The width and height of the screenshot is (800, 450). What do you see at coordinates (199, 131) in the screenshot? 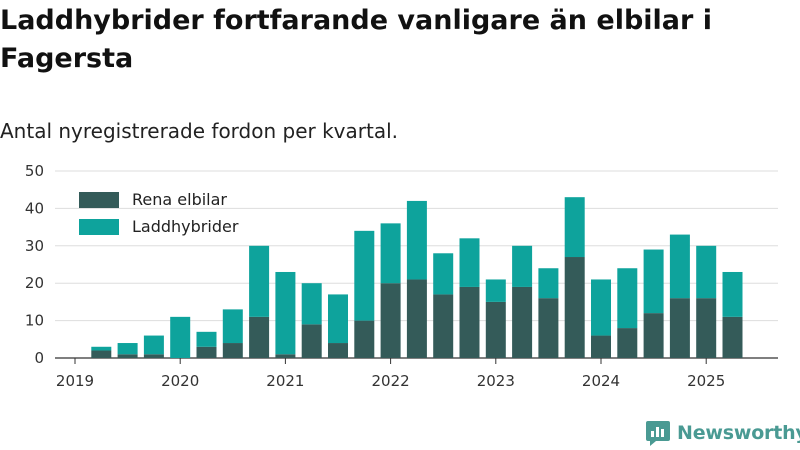
I see `chart-subtitle: Antal nyregistrerade fordon per kvartal.` at bounding box center [199, 131].